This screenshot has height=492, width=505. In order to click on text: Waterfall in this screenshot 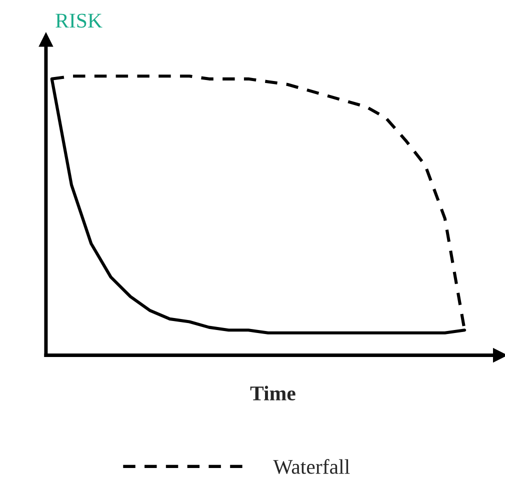, I will do `click(311, 466)`.